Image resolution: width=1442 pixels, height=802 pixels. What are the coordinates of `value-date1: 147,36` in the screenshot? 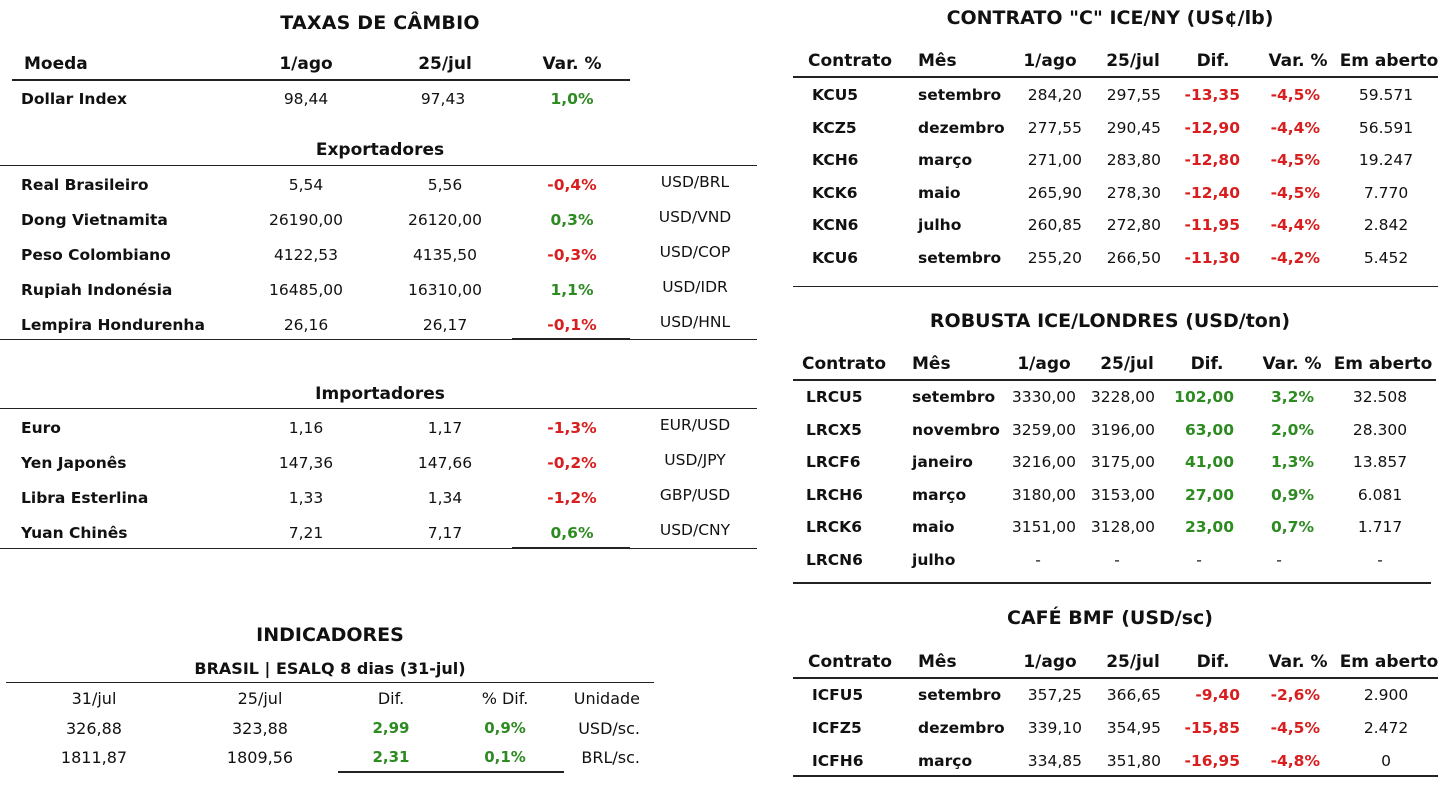 It's located at (306, 463).